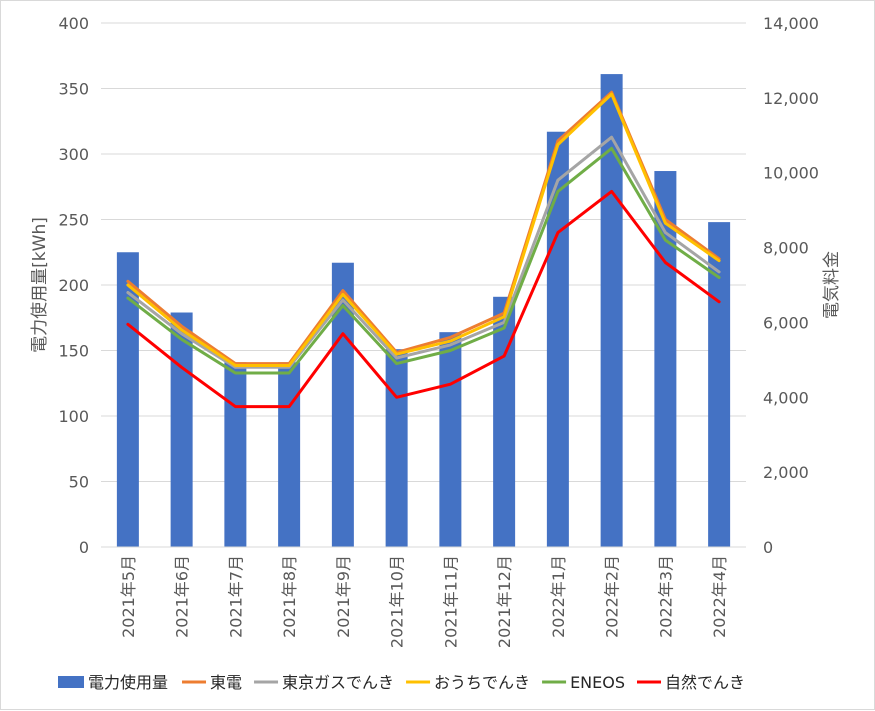 This screenshot has height=711, width=875. Describe the element at coordinates (39, 285) in the screenshot. I see `y-axis-title: 電力使用量[kWh]` at that location.